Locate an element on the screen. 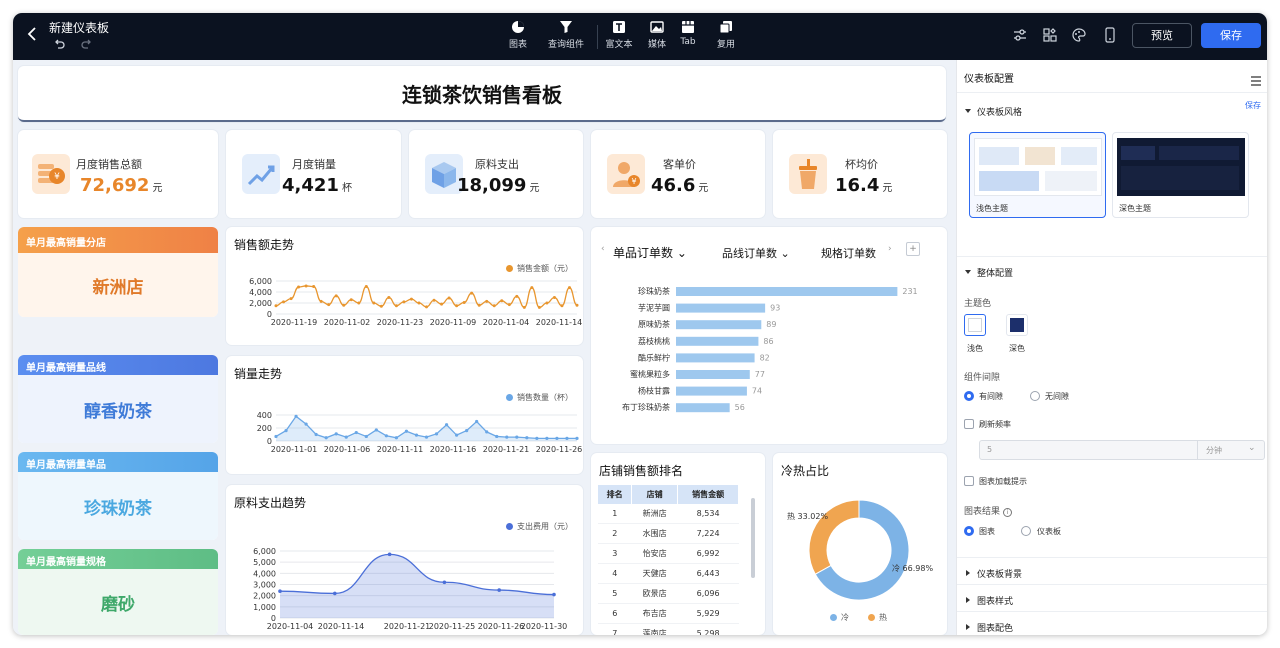  tool-media: 媒体 is located at coordinates (657, 35).